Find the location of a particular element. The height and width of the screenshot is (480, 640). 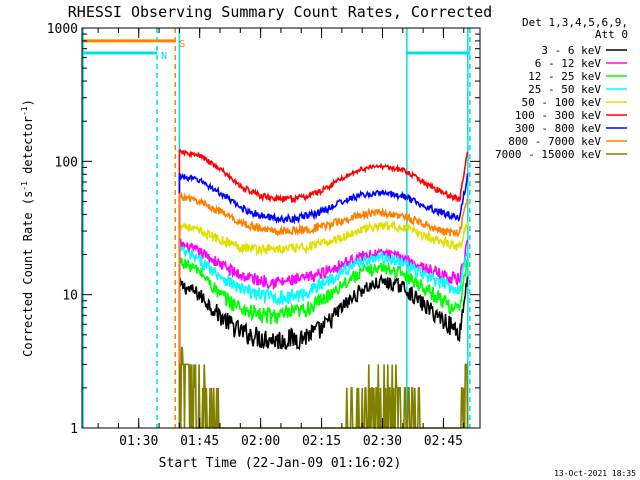

timestamp: 13-Oct-2021 18:35 is located at coordinates (595, 473).